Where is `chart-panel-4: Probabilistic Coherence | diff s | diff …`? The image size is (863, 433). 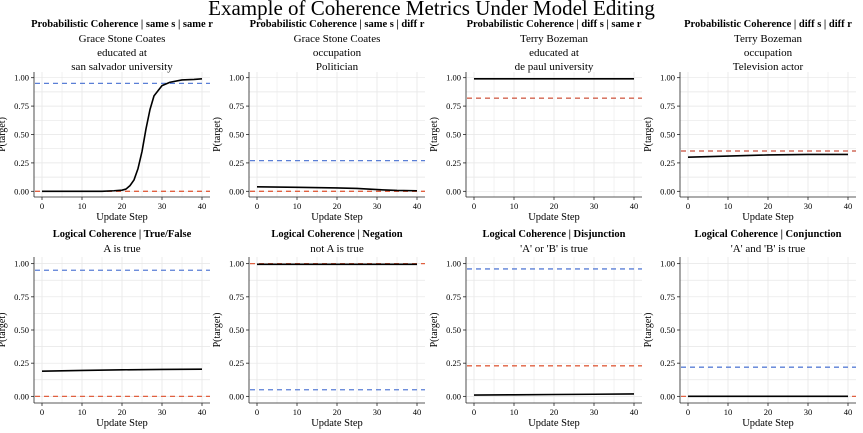
chart-panel-4: Probabilistic Coherence | diff s | diff … is located at coordinates (749, 121).